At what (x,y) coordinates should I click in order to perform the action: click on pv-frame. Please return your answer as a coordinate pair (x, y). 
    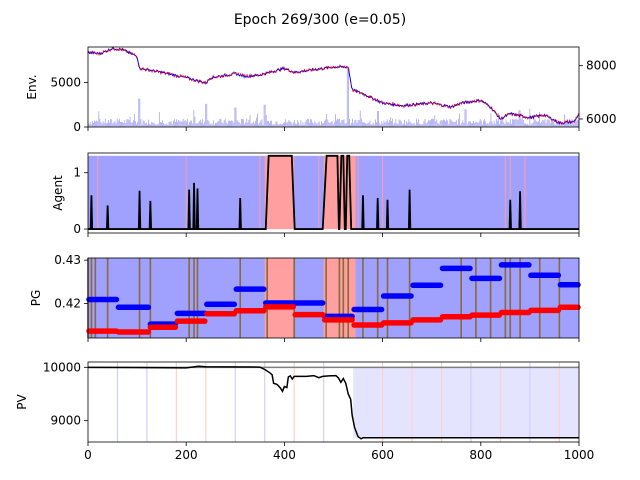
    Looking at the image, I should click on (333, 402).